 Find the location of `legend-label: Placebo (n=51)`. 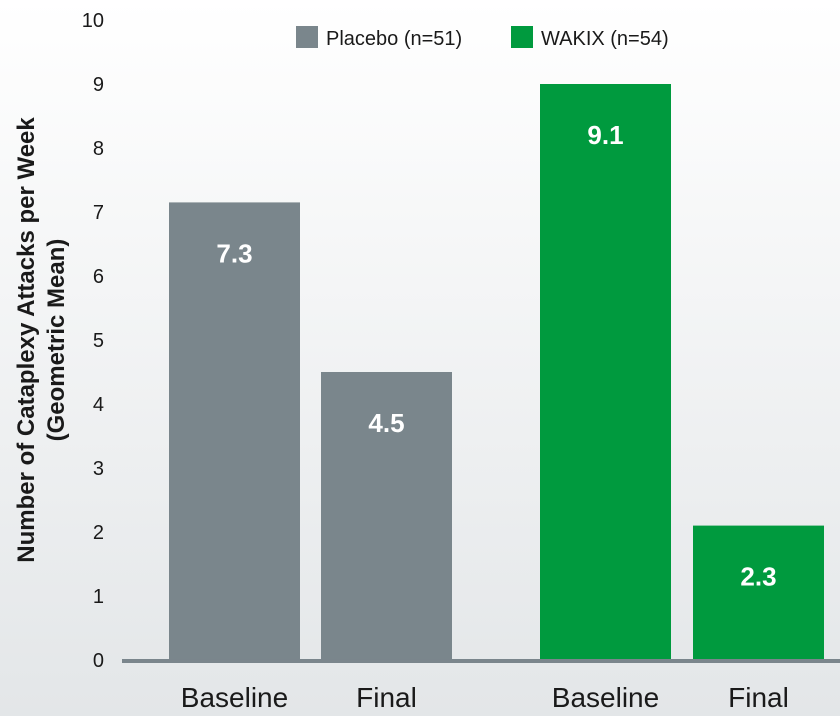

legend-label: Placebo (n=51) is located at coordinates (394, 39).